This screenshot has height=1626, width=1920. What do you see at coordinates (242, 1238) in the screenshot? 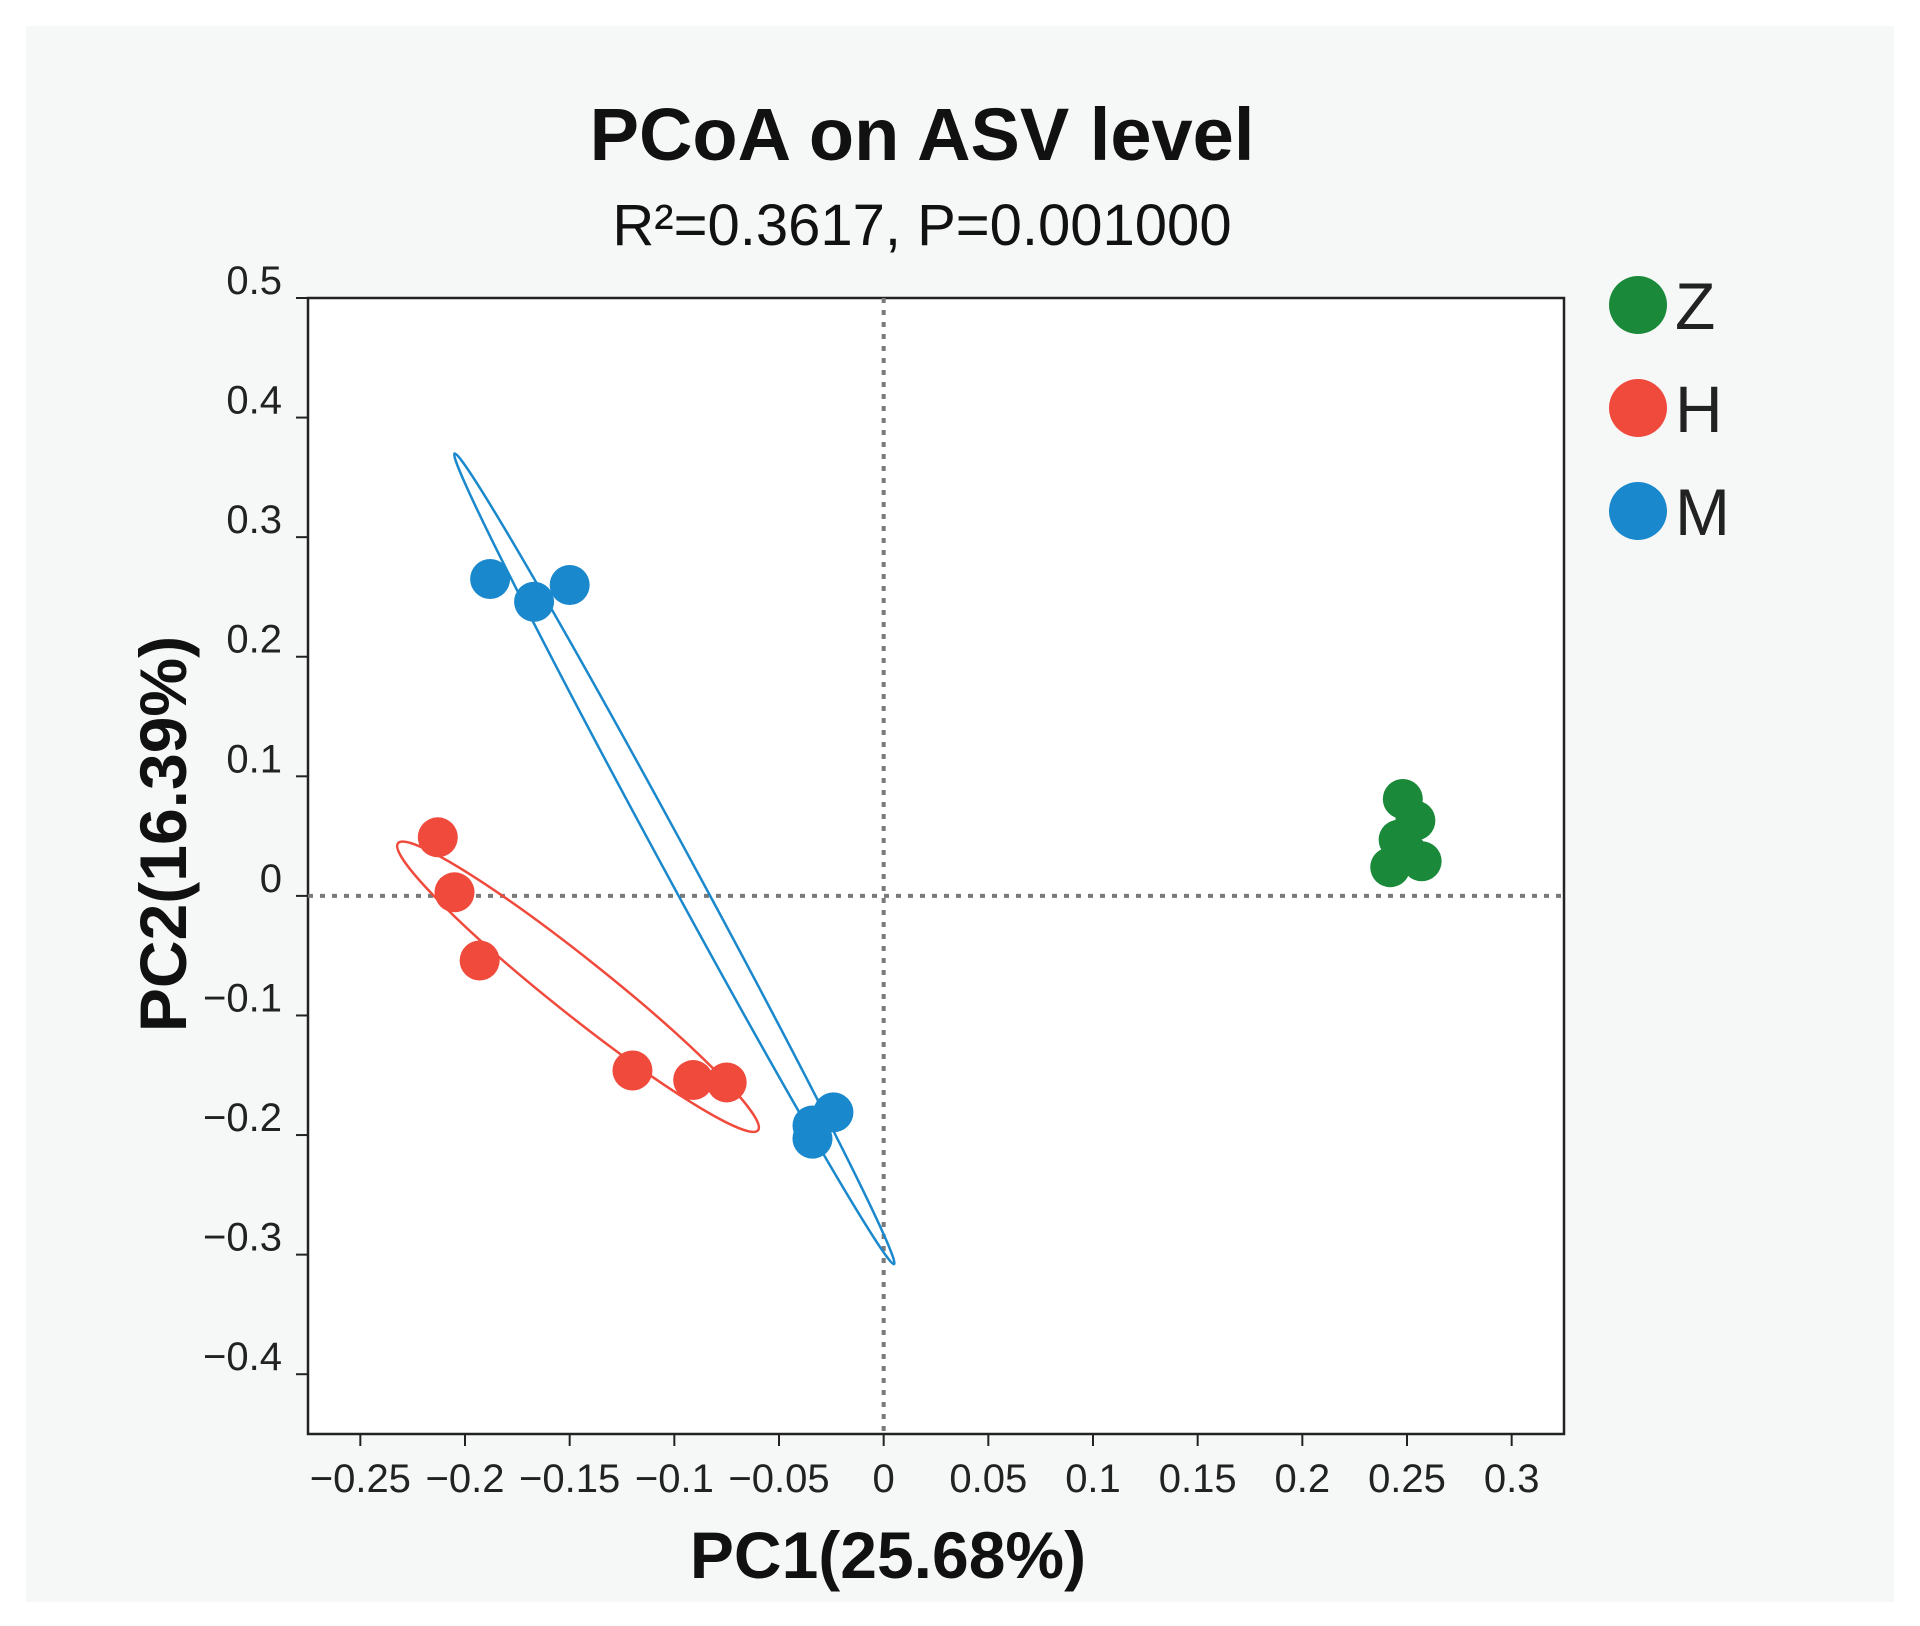
I see `y-tick-label: −0.3` at bounding box center [242, 1238].